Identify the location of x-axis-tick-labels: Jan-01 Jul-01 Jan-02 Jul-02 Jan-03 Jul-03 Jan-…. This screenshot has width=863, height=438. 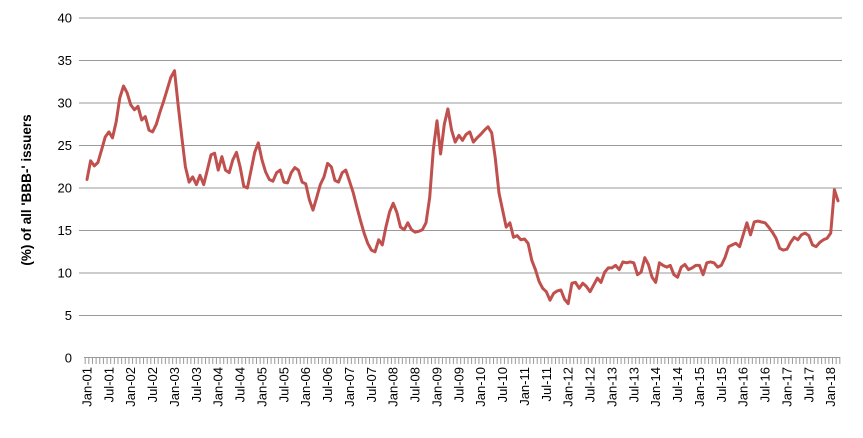
(459, 387).